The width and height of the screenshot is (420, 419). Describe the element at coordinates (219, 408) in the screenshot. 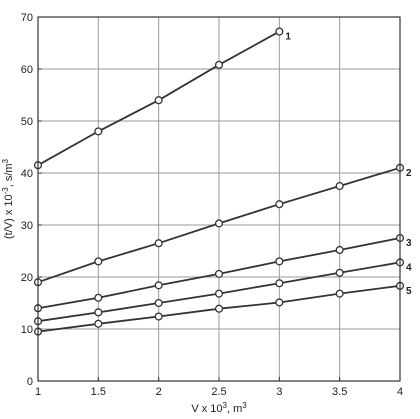

I see `x-axis-title: V x 103, m3` at that location.